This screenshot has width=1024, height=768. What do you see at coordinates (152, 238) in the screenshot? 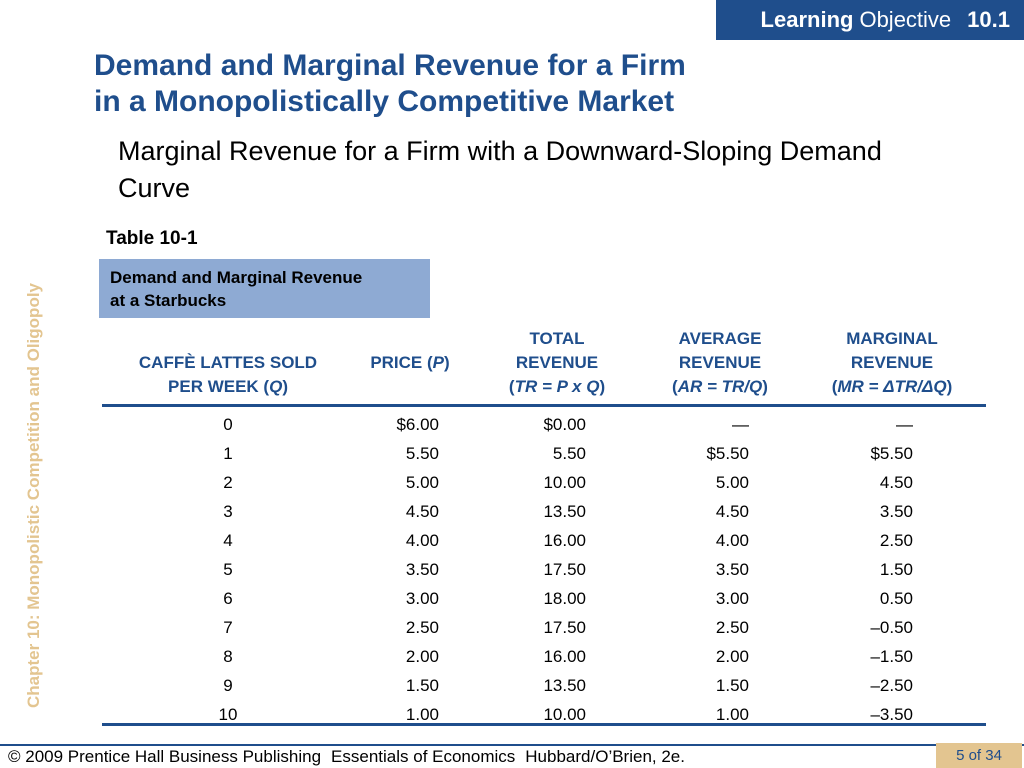
I see `table-label: Table 10-1` at bounding box center [152, 238].